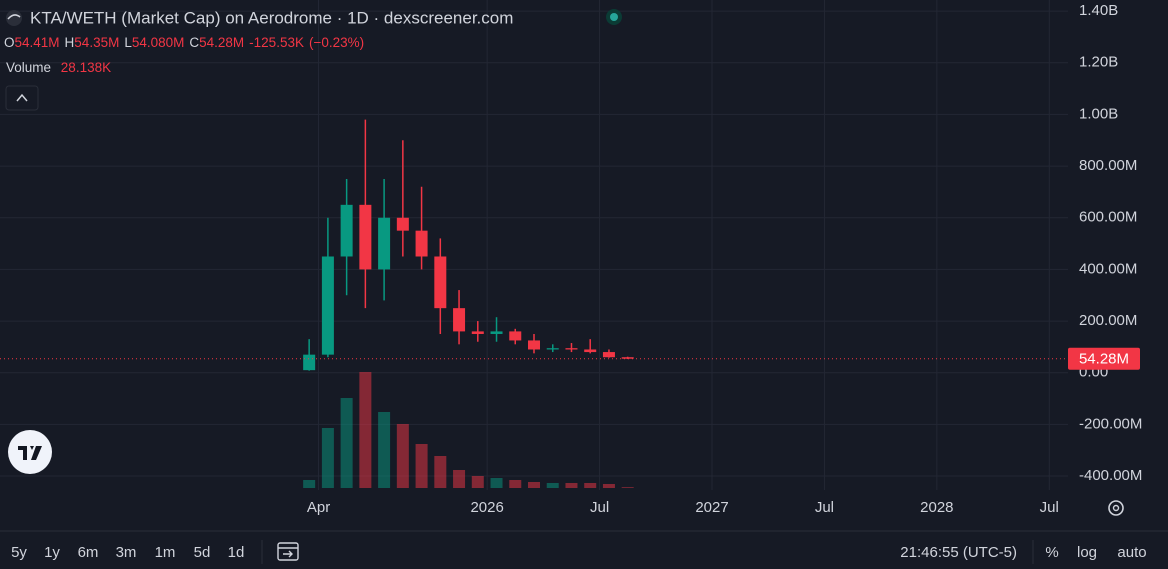  I want to click on y-tick-label: -400.00M, so click(1110, 475).